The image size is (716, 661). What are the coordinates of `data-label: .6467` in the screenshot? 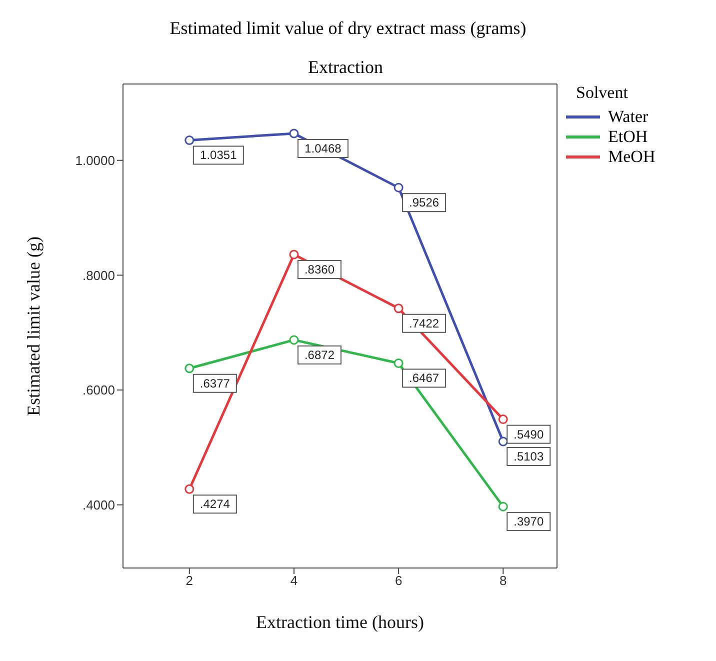 It's located at (424, 378).